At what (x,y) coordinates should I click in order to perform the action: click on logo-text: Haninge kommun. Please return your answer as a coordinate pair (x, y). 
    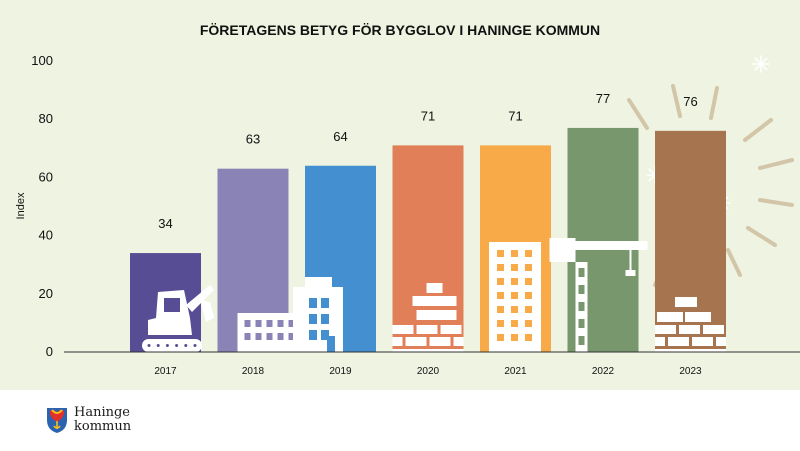
    Looking at the image, I should click on (102, 420).